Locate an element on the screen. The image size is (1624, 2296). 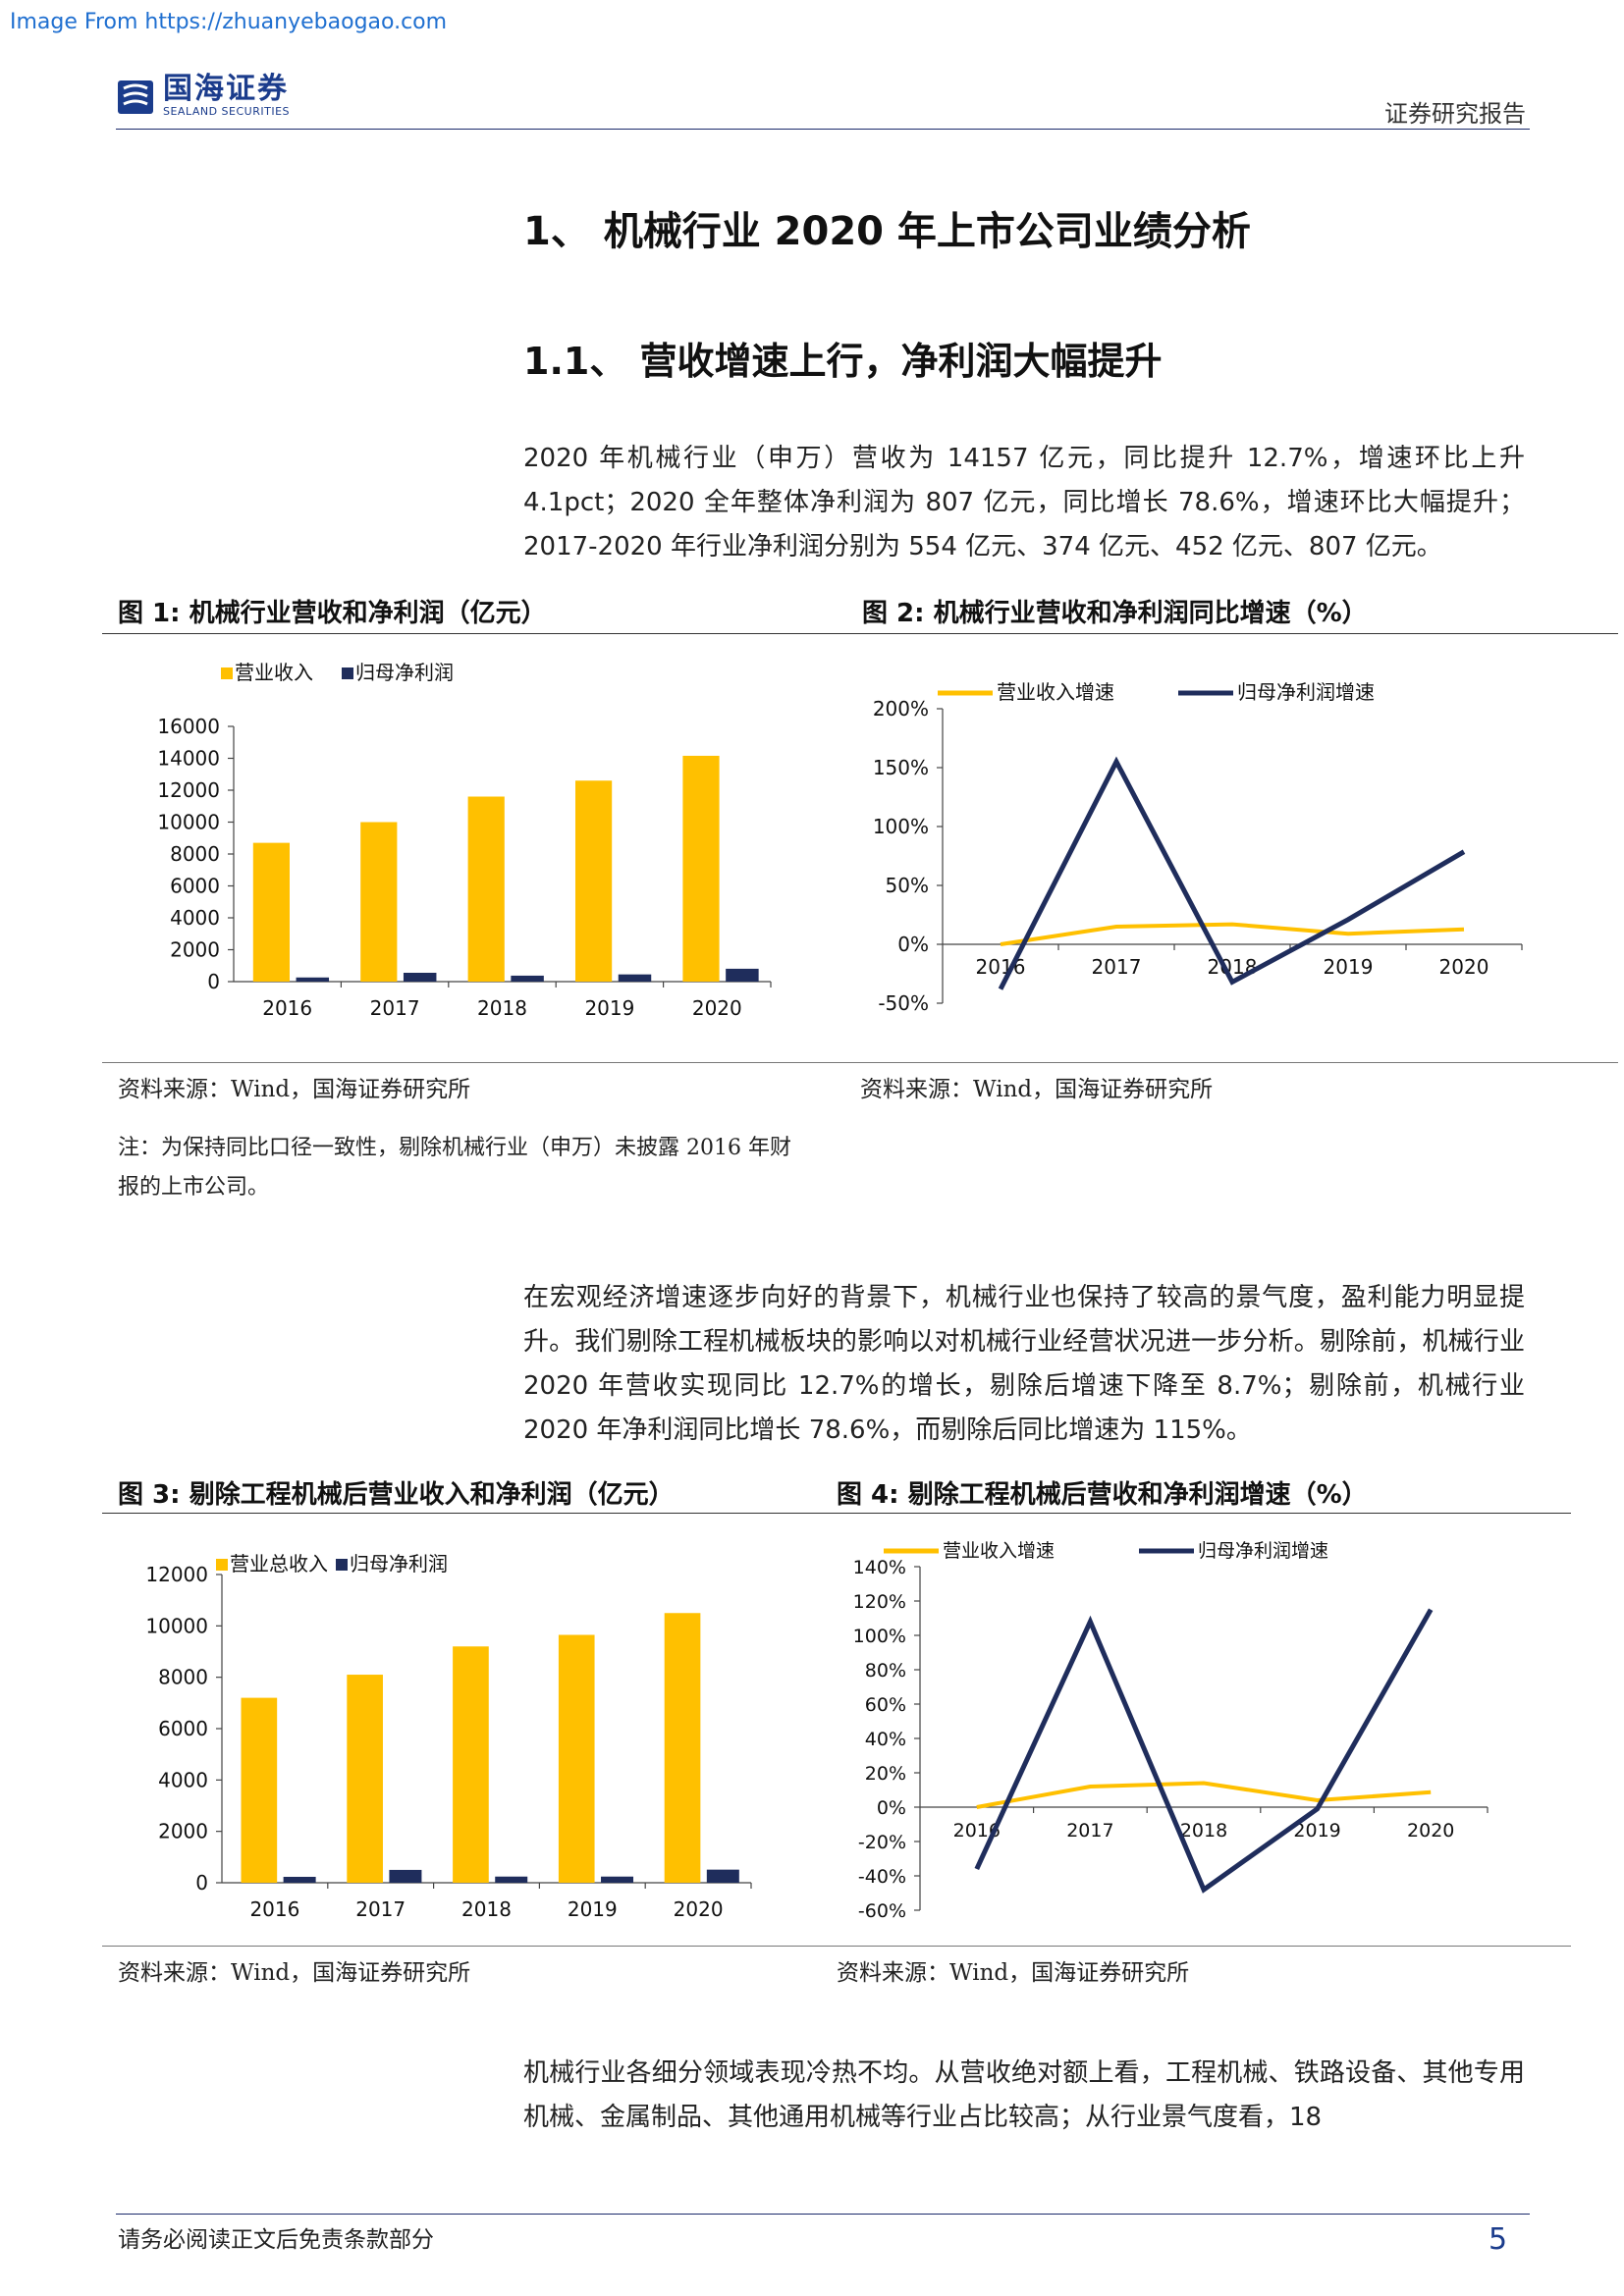
y-tick-label: 40% is located at coordinates (885, 1739).